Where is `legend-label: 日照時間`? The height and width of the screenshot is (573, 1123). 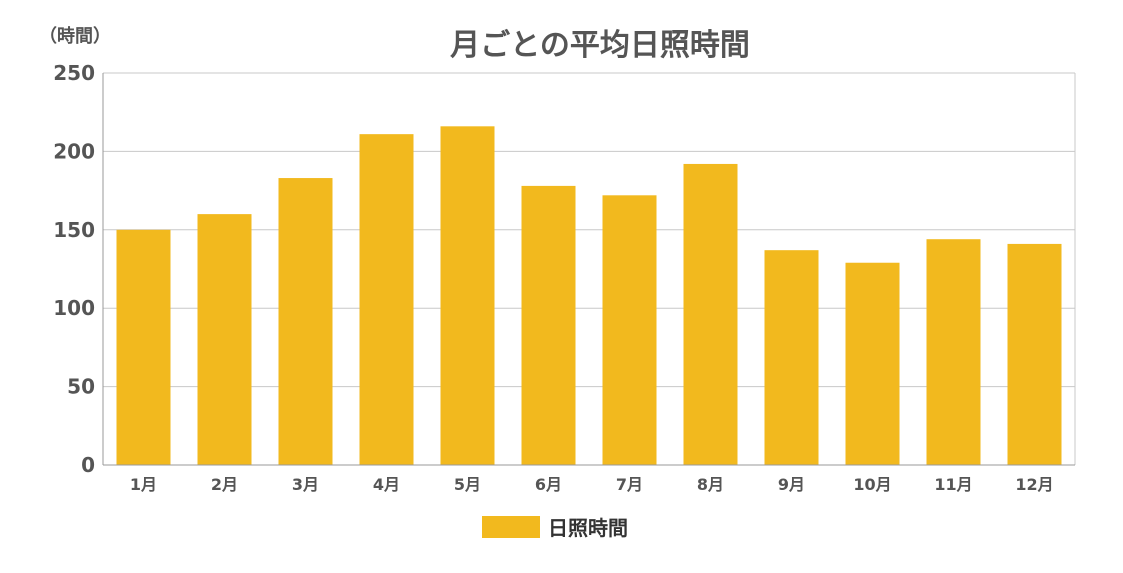 legend-label: 日照時間 is located at coordinates (588, 528).